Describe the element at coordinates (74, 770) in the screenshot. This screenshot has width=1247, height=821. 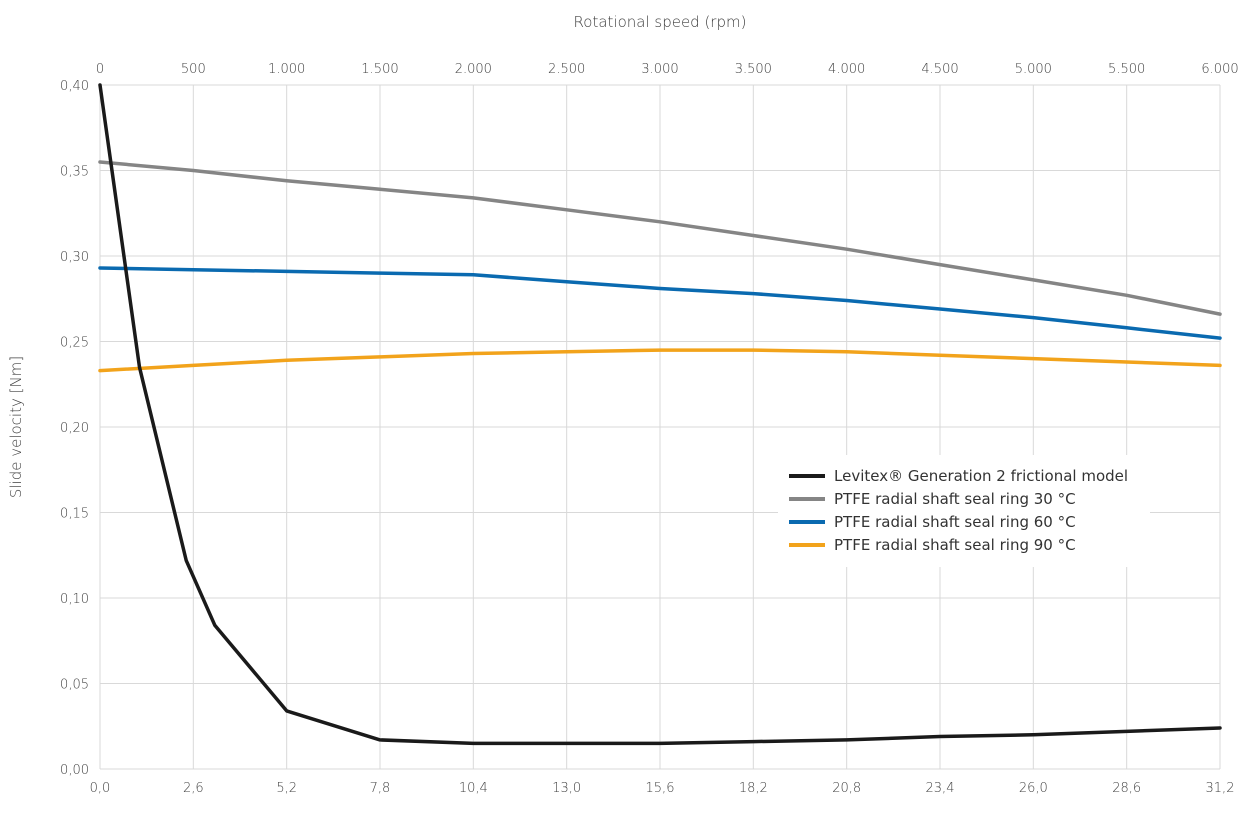
I see `y-tick-label: 0,00` at that location.